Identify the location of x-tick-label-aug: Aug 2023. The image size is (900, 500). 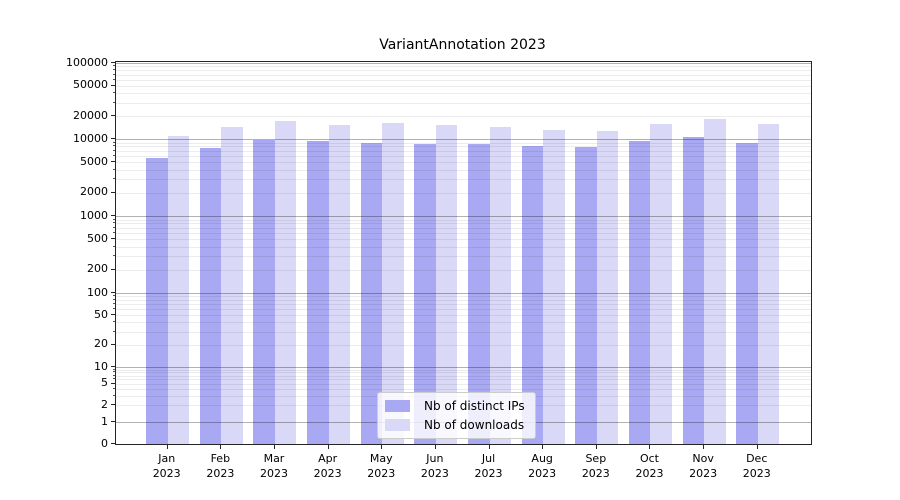
(542, 466).